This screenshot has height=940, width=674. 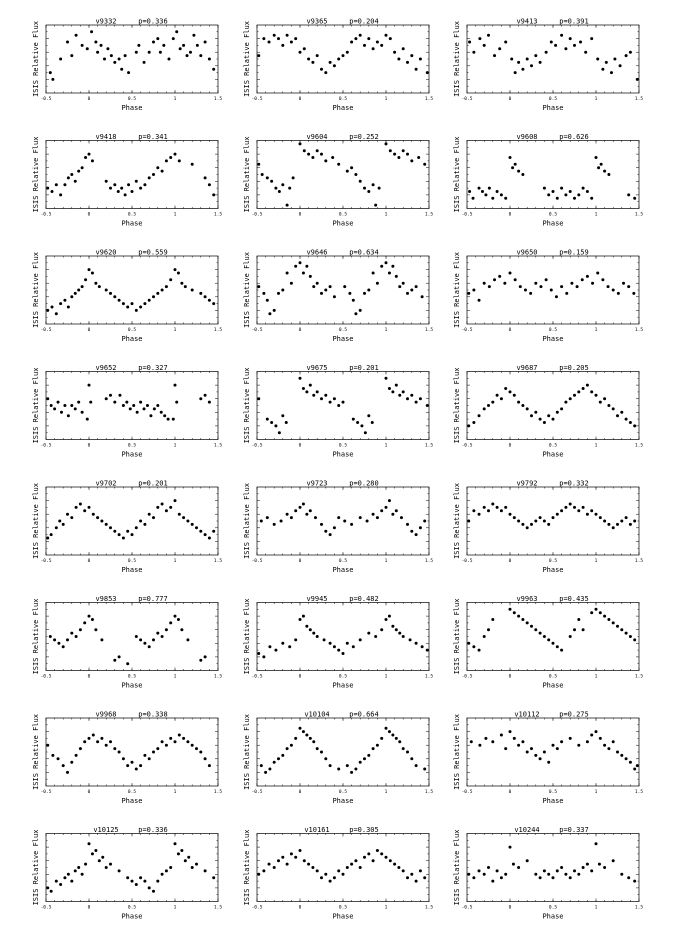 I want to click on x-tick-label: 1, so click(x=175, y=446).